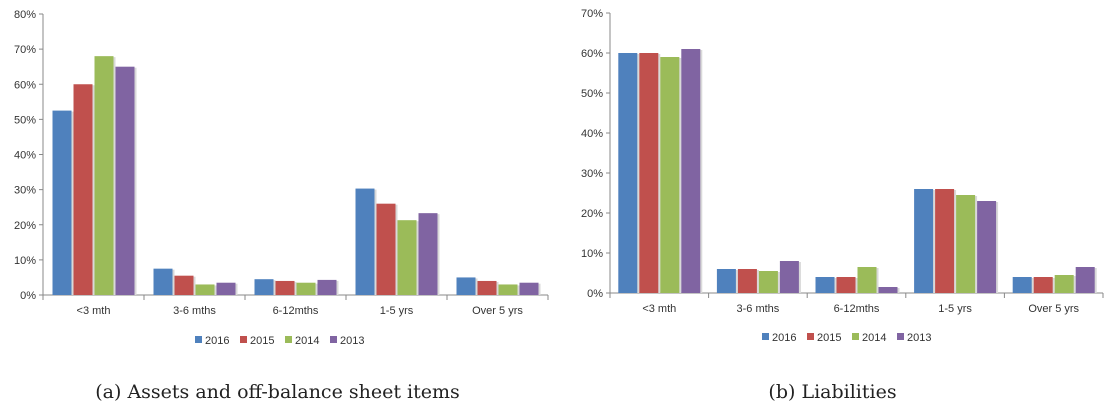  What do you see at coordinates (832, 392) in the screenshot?
I see `chart-caption: (b) Liabilities` at bounding box center [832, 392].